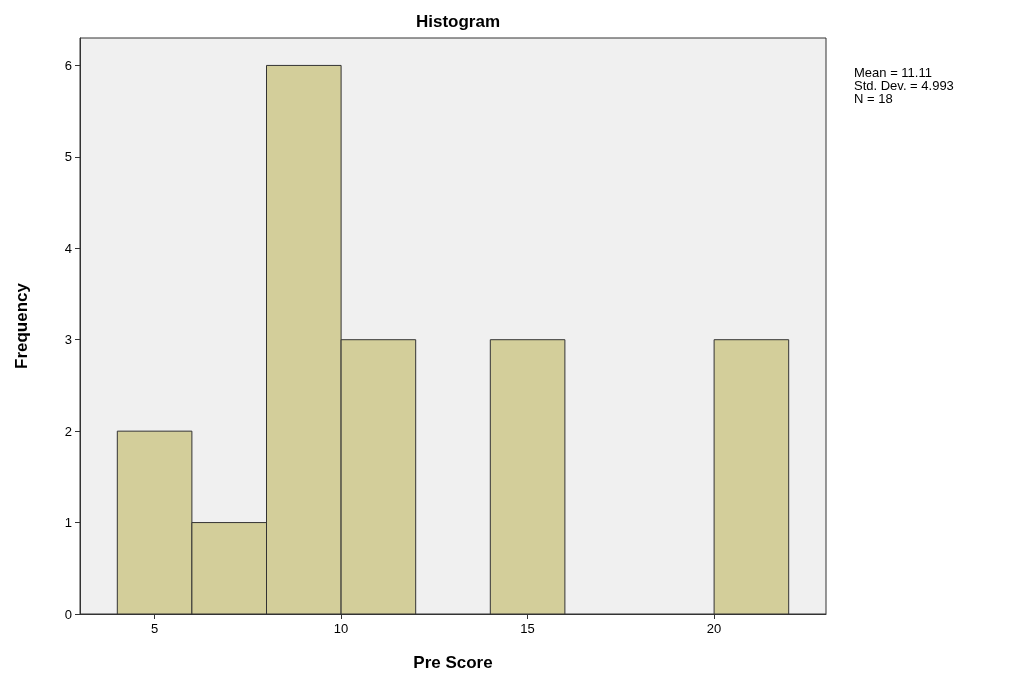 The width and height of the screenshot is (1013, 684). What do you see at coordinates (68, 248) in the screenshot?
I see `y-tick-label: 4` at bounding box center [68, 248].